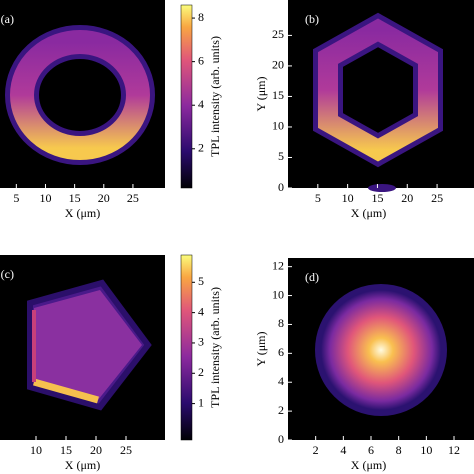  What do you see at coordinates (7, 19) in the screenshot?
I see `panel-label: (a)` at bounding box center [7, 19].